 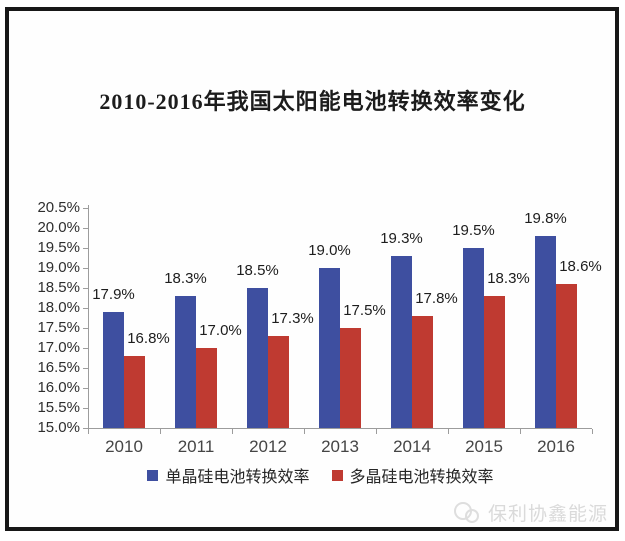 What do you see at coordinates (153, 475) in the screenshot?
I see `legend-swatch-mono-icon` at bounding box center [153, 475].